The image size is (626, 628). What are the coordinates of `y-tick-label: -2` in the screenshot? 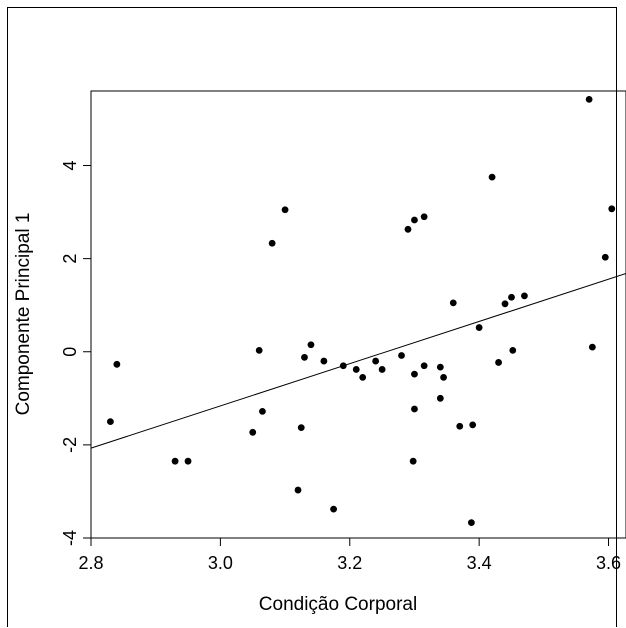 It's located at (70, 445).